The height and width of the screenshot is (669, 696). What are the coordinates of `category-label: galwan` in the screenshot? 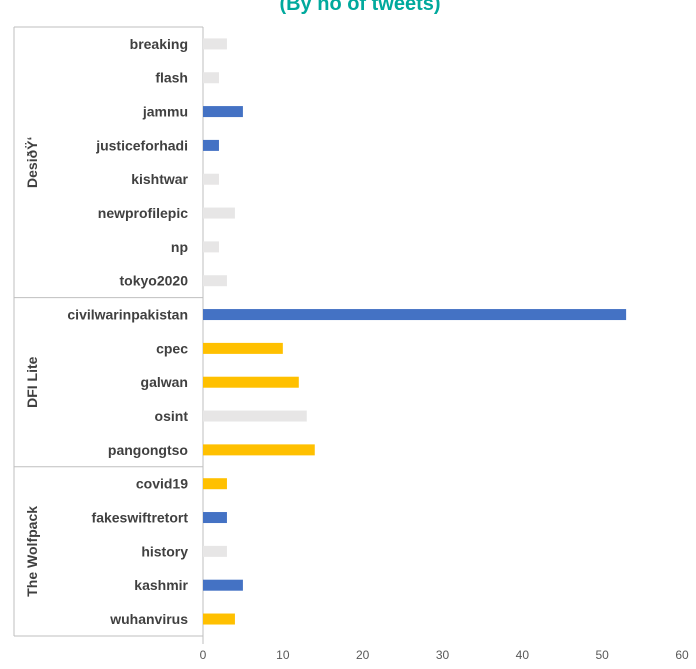 It's located at (164, 382).